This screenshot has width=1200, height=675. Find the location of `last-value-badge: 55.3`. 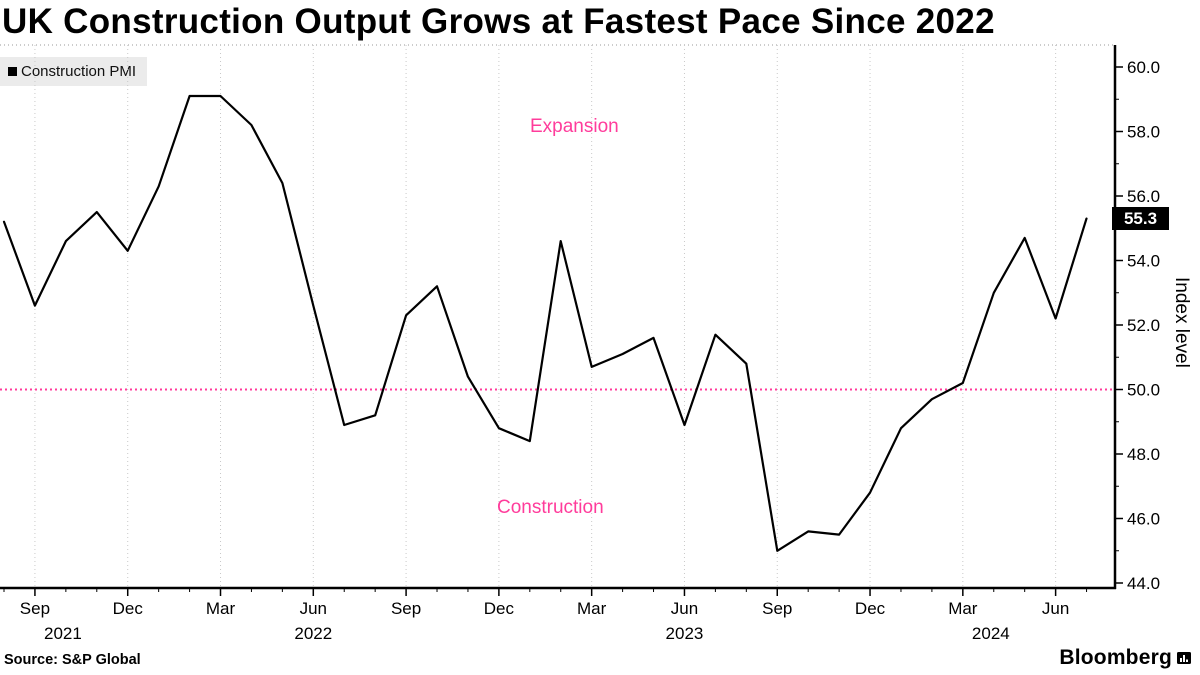

last-value-badge: 55.3 is located at coordinates (1140, 218).